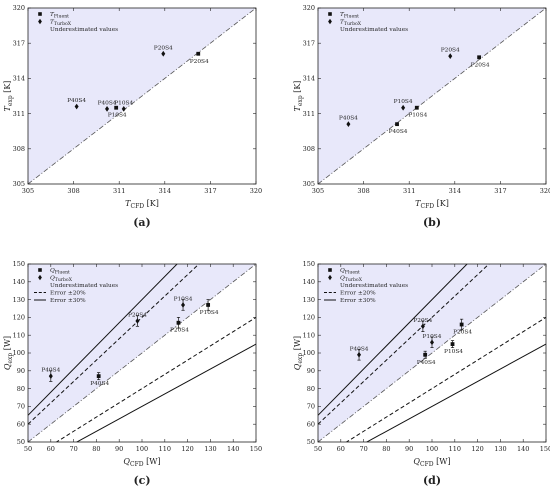 This screenshot has width=550, height=490. Describe the element at coordinates (19, 300) in the screenshot. I see `y-tick-label: 130` at that location.